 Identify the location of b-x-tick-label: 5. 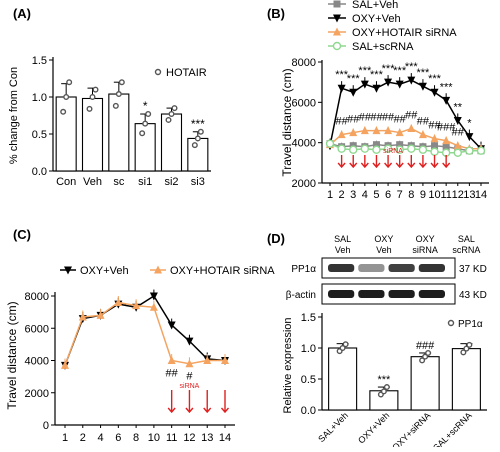
(376, 195).